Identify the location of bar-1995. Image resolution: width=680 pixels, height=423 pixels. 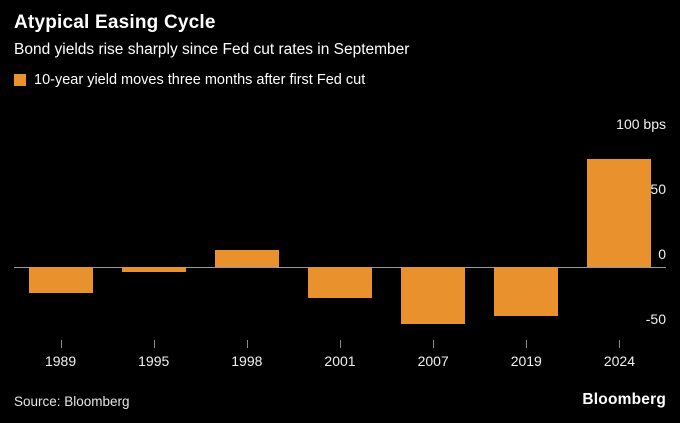
(153, 269).